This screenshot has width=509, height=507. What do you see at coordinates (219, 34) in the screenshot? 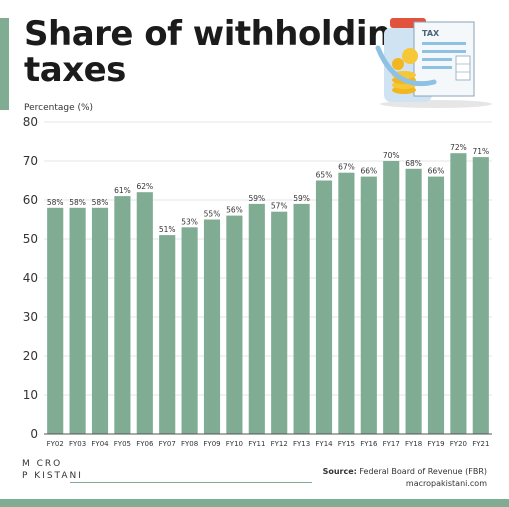
I see `title-line-1: Share of withholding` at bounding box center [219, 34].